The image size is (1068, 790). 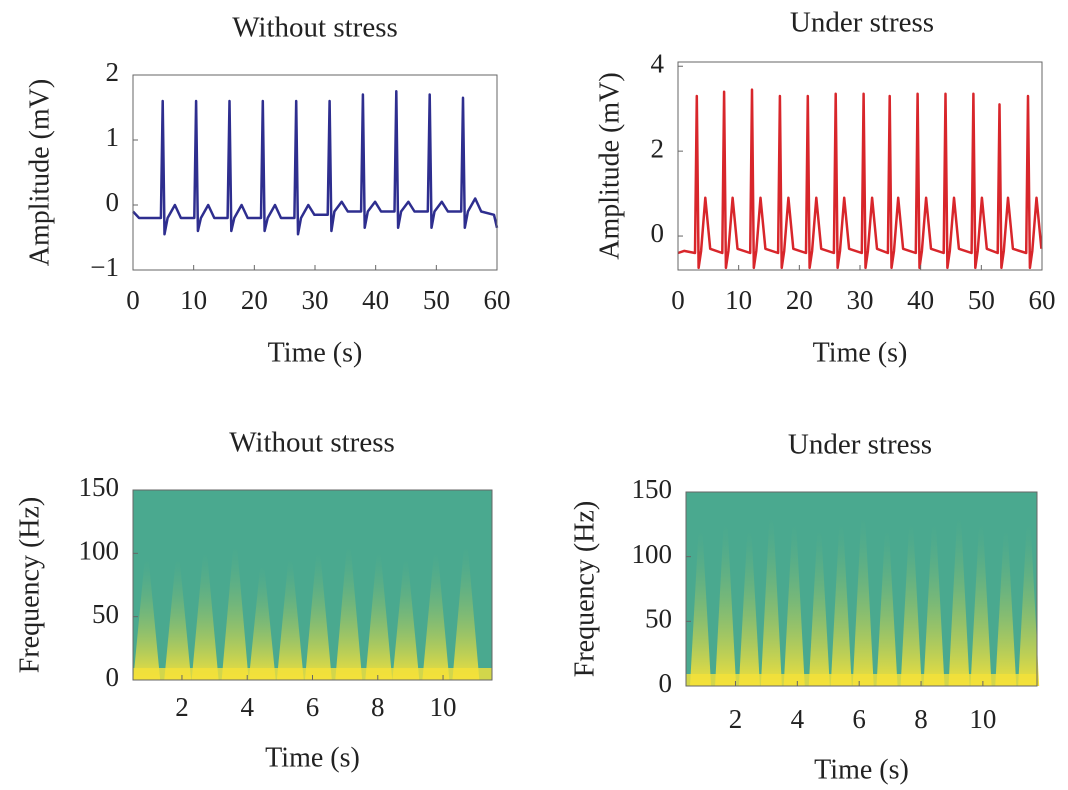 What do you see at coordinates (104, 267) in the screenshot?
I see `y-tick-label: −1` at bounding box center [104, 267].